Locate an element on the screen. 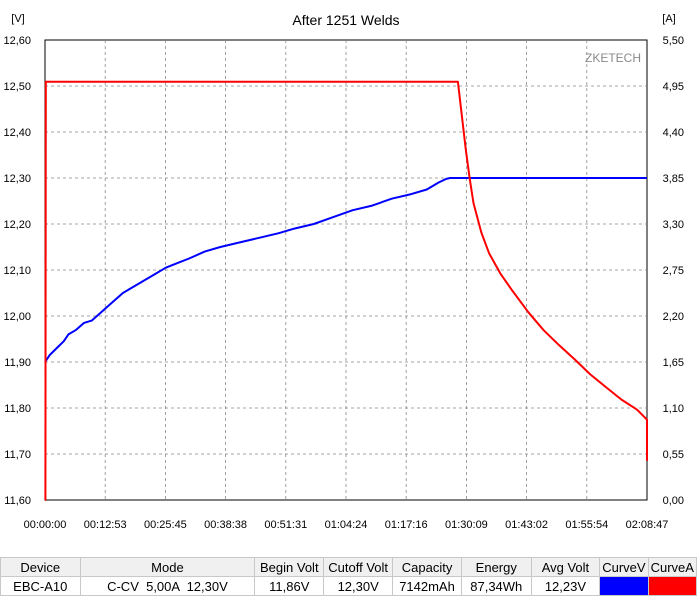 This screenshot has height=614, width=697. left-tick-label: 11,70 is located at coordinates (17, 455).